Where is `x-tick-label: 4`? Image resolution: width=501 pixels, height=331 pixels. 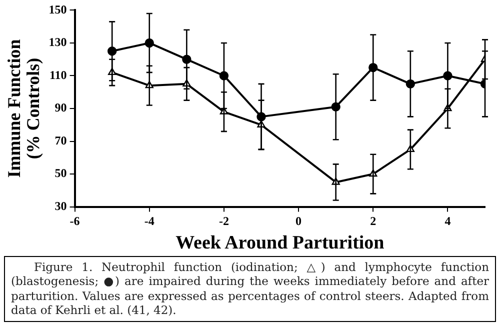 x-tick-label: 4 is located at coordinates (447, 221).